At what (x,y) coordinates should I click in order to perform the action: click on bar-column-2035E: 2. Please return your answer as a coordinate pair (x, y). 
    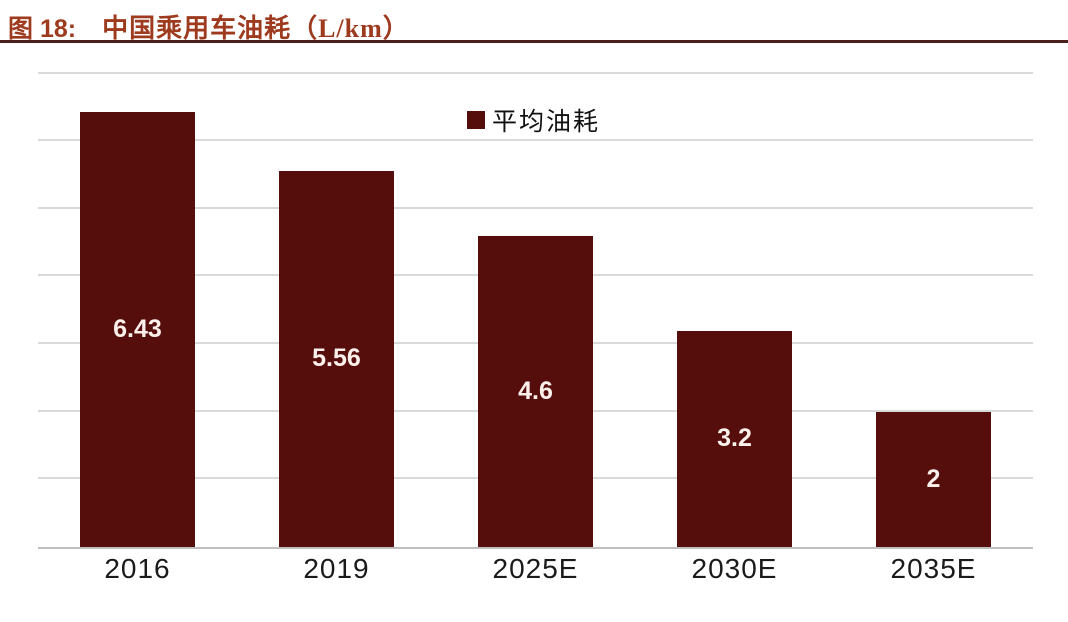
    Looking at the image, I should click on (933, 303).